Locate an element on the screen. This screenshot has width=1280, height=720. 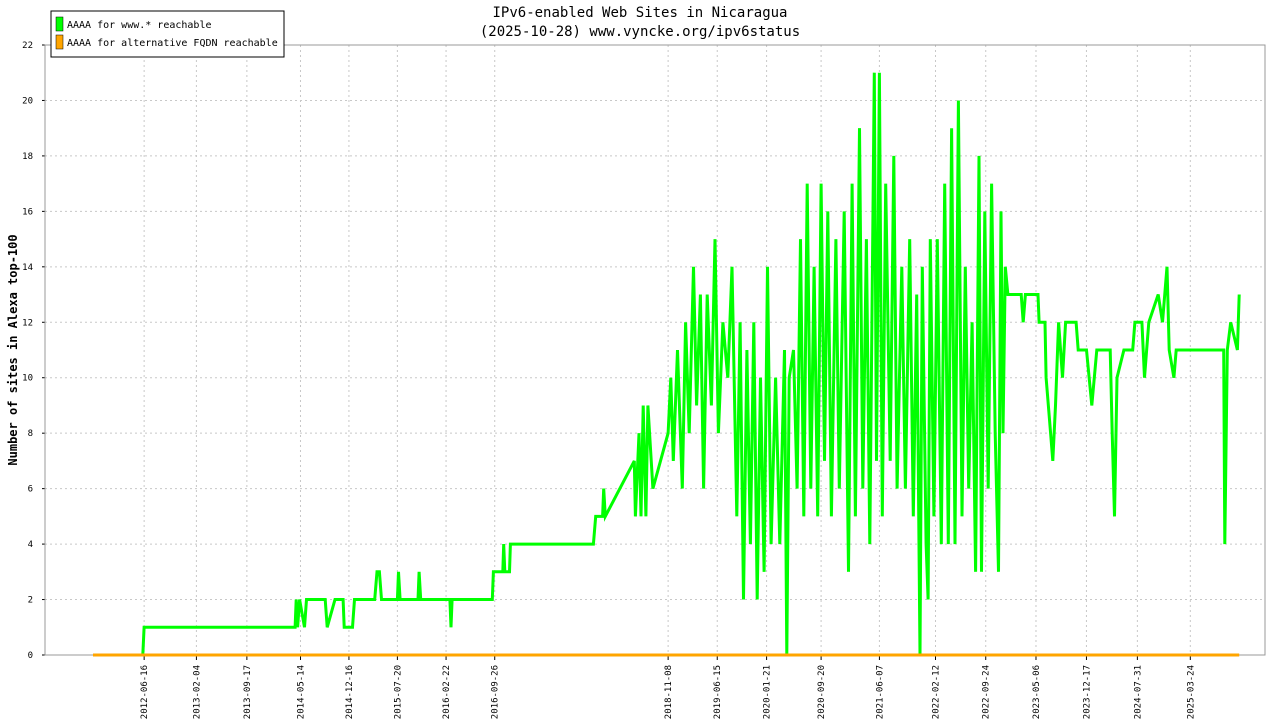
legend-label: AAAA for alternative FQDN reachable is located at coordinates (172, 43).